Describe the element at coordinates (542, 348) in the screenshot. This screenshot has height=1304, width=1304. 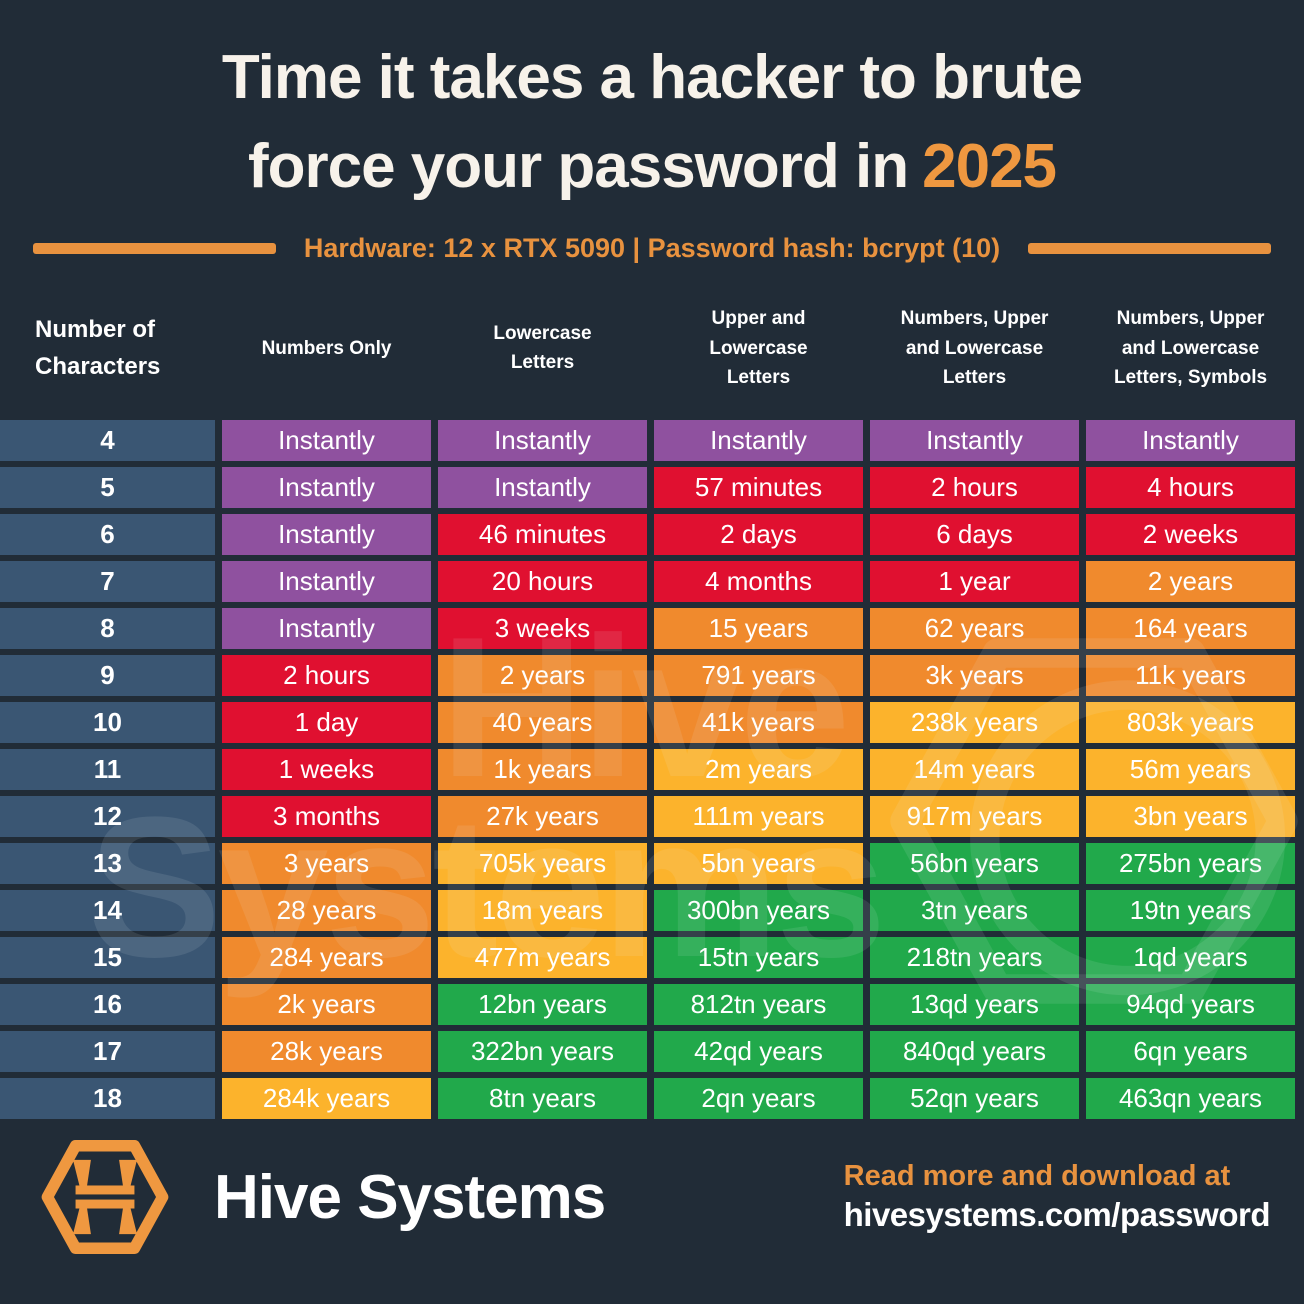
I see `column-header: Lowercase Letters` at that location.